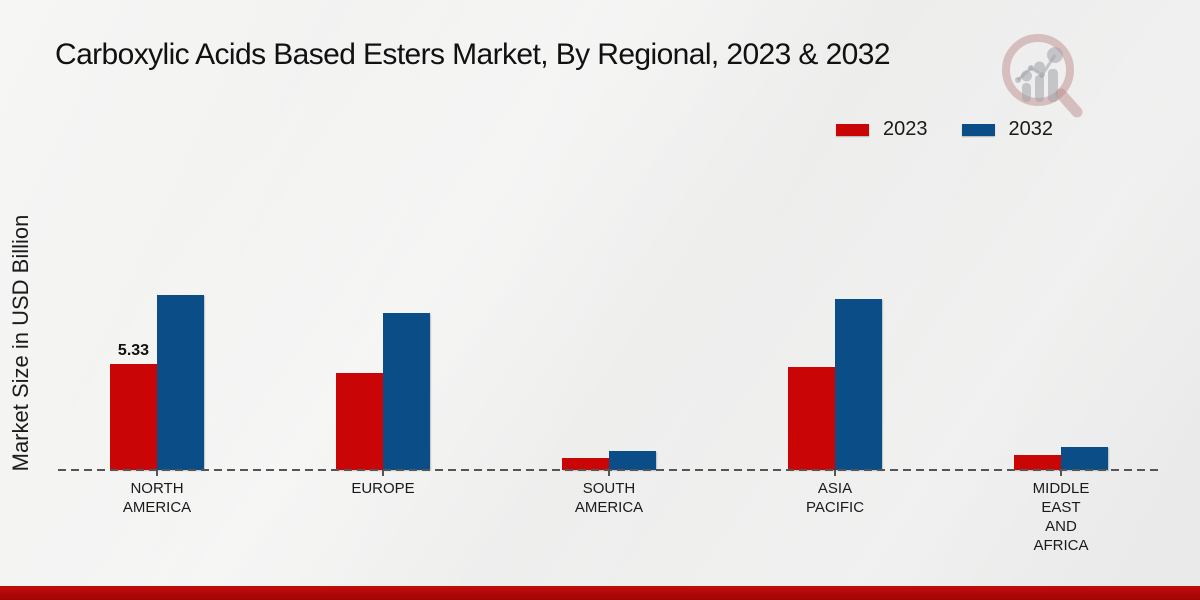  Describe the element at coordinates (133, 417) in the screenshot. I see `bar-2023-north-america` at that location.